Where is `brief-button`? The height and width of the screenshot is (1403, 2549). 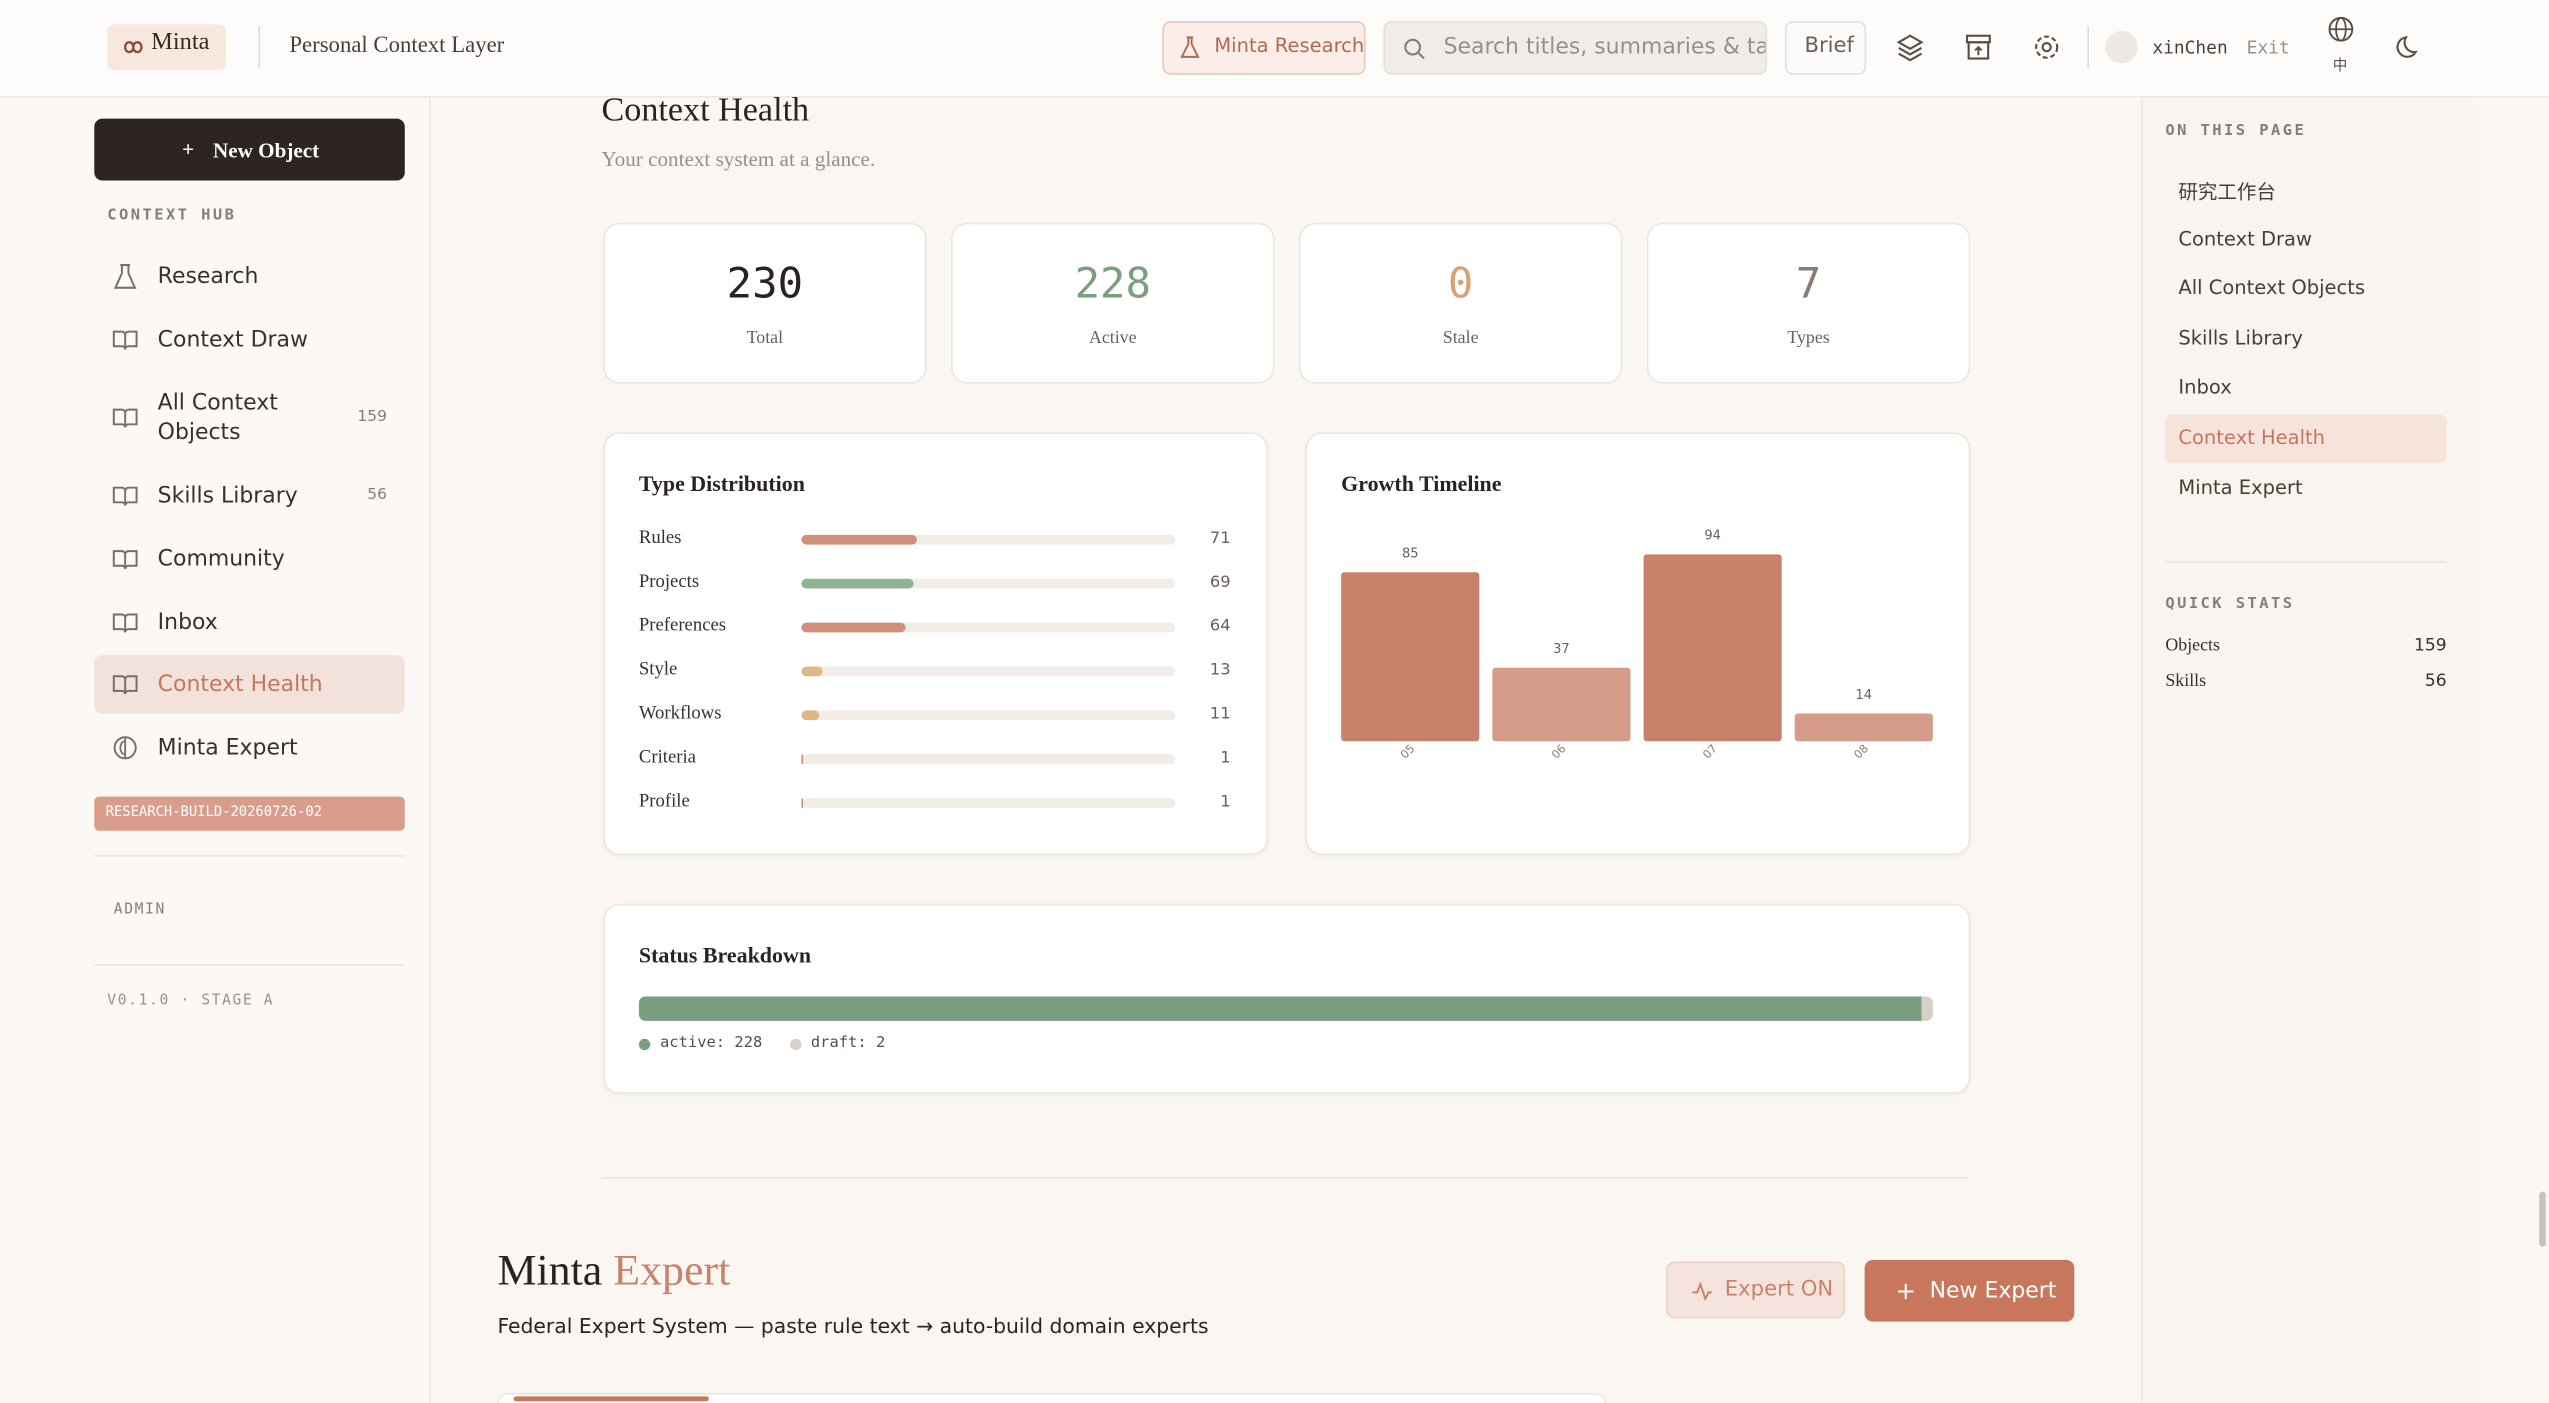
brief-button is located at coordinates (1825, 48).